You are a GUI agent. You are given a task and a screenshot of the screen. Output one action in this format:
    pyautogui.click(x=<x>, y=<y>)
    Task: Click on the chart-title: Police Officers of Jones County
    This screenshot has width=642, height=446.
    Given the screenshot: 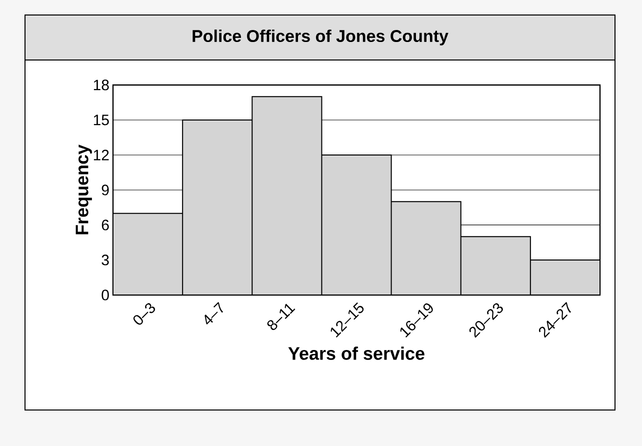 What is the action you would take?
    pyautogui.click(x=320, y=38)
    